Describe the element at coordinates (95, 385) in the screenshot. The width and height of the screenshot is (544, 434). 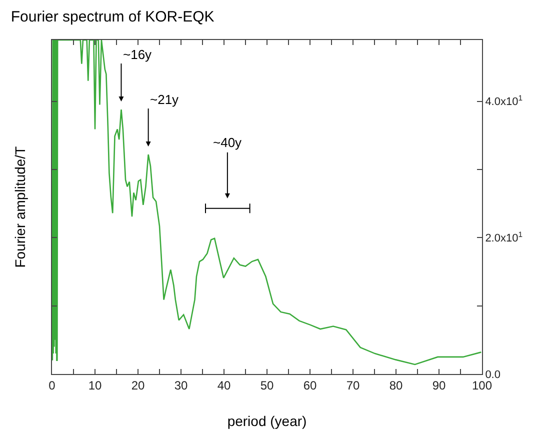
I see `x-tick-label: 10` at that location.